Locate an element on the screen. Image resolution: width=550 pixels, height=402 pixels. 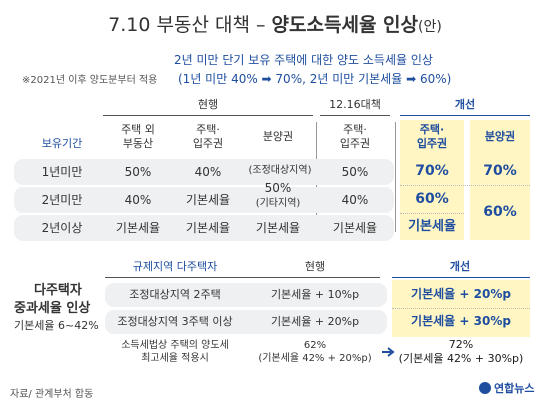
table-cell-reform: 기본세율 is located at coordinates (432, 226).